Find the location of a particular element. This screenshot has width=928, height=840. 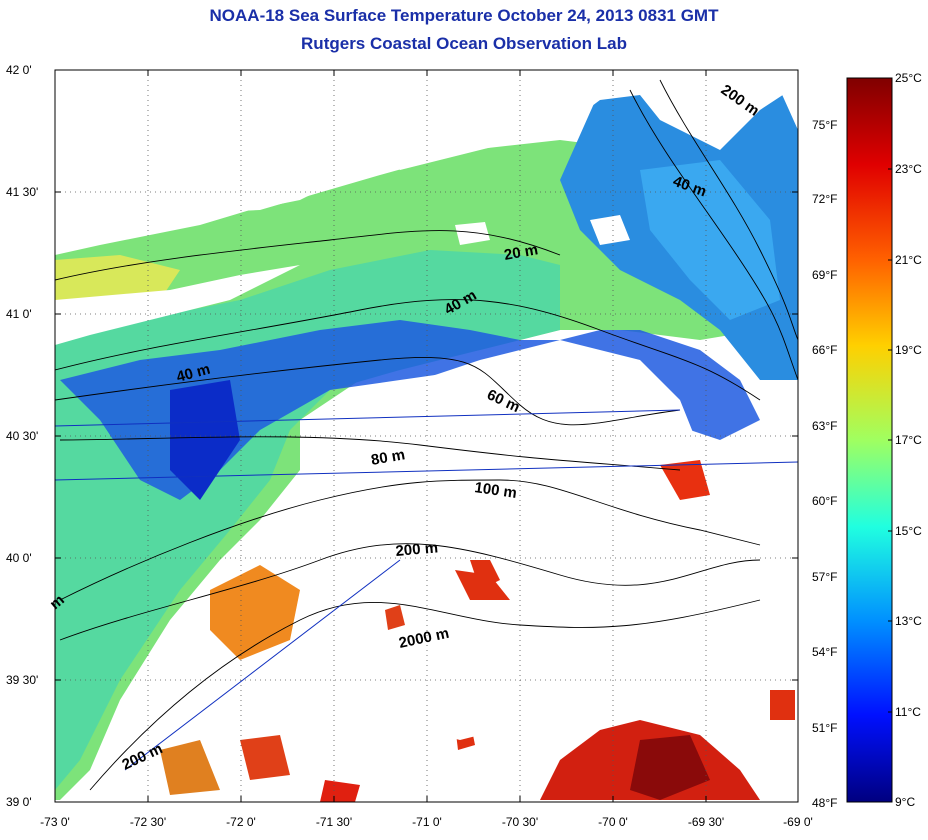

fahrenheit-label: 66°F is located at coordinates (824, 350).